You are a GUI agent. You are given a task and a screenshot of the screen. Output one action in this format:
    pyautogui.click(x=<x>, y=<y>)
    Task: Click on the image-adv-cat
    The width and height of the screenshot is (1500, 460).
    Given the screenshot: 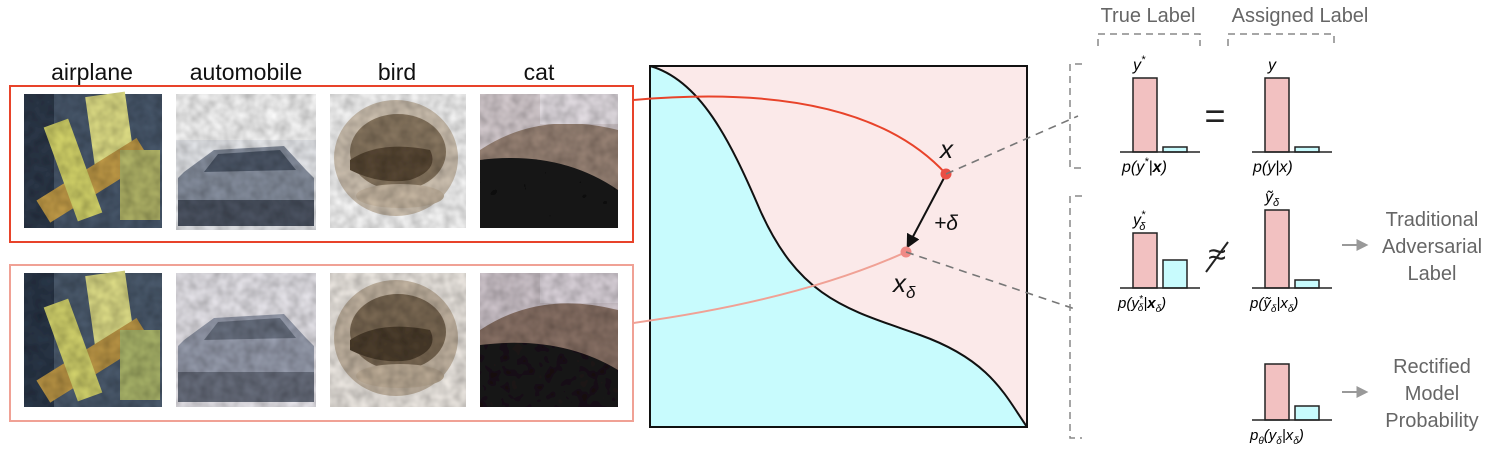 What is the action you would take?
    pyautogui.click(x=549, y=340)
    